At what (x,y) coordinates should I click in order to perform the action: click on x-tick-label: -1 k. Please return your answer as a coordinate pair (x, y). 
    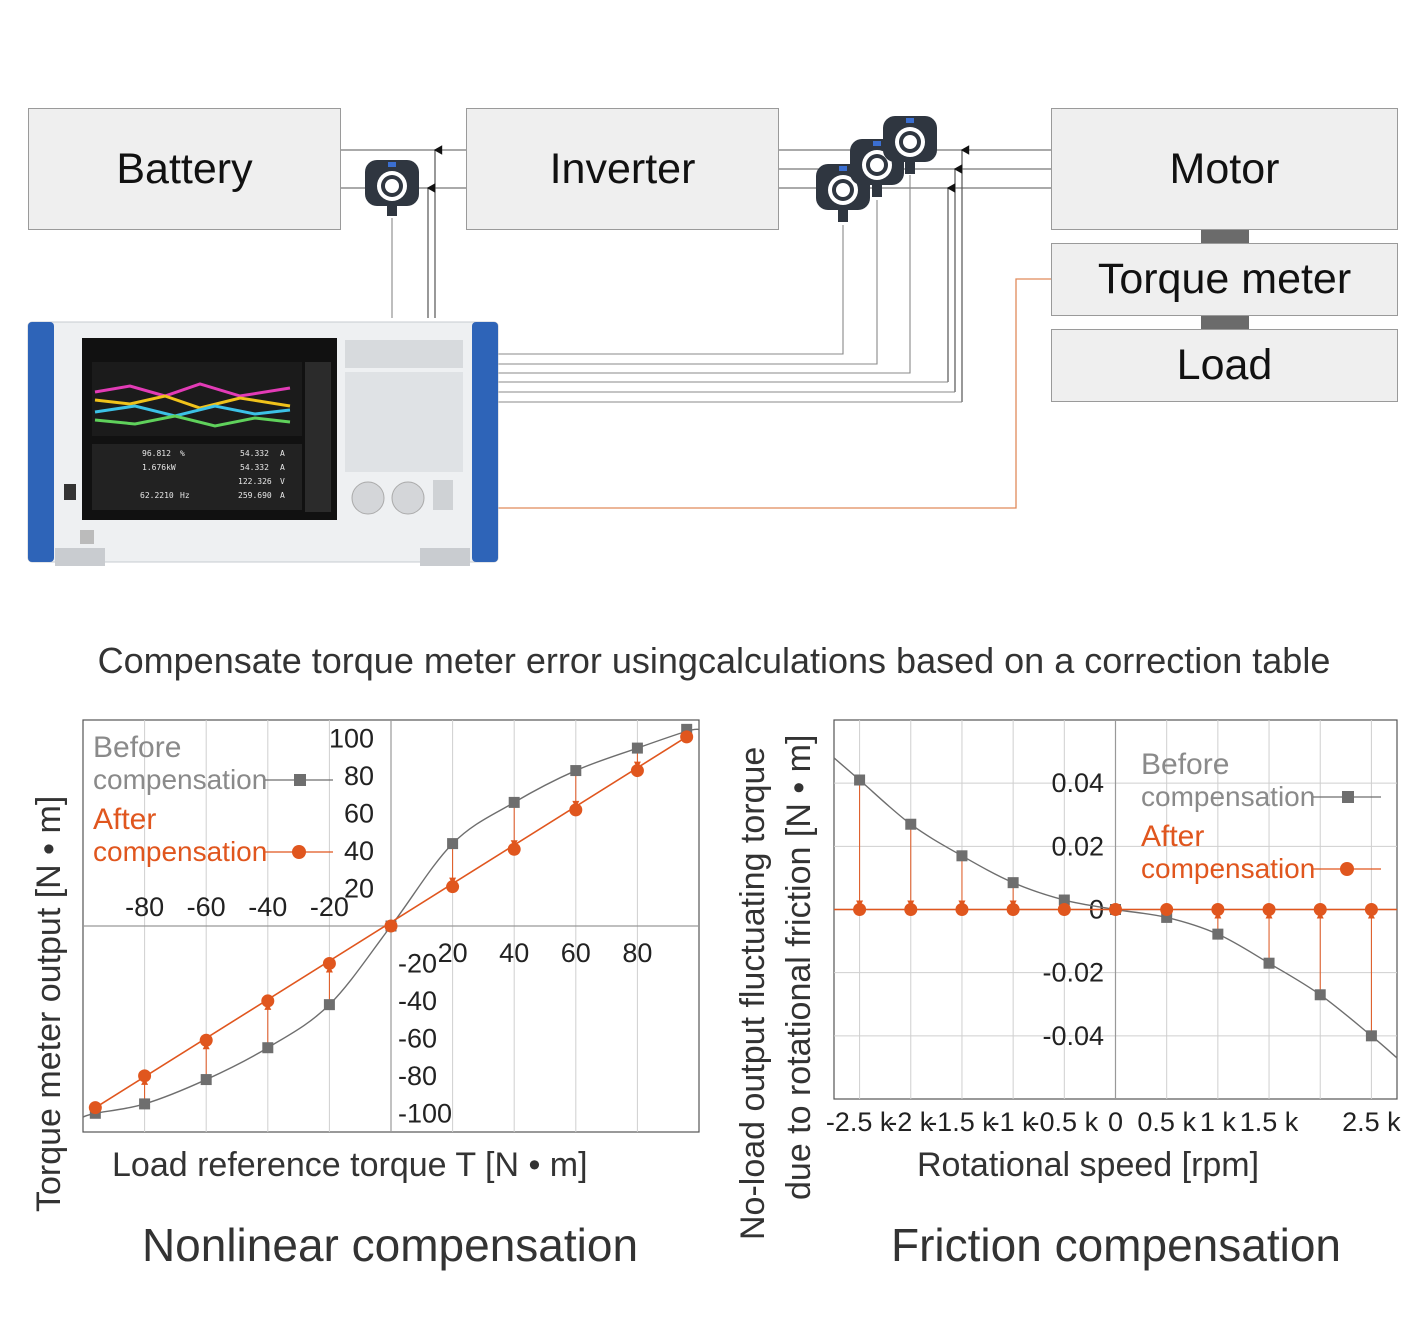
    Looking at the image, I should click on (1014, 1122).